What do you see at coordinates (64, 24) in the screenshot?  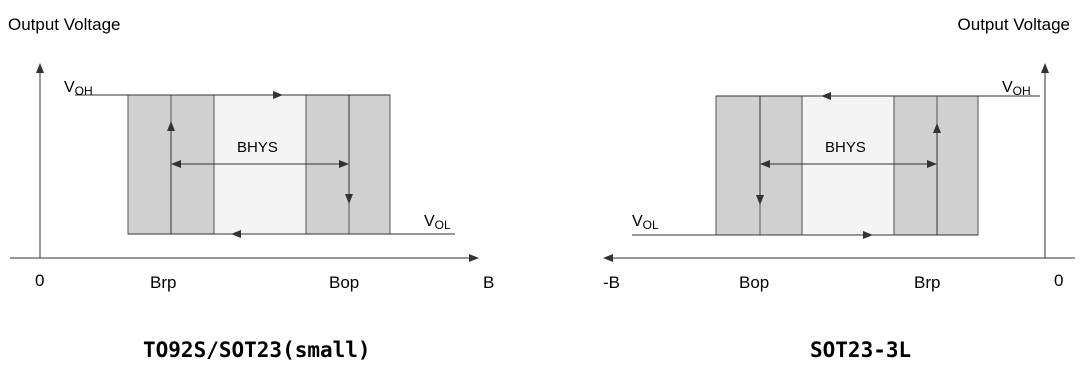 I see `left-y-axis-label: Output Voltage` at bounding box center [64, 24].